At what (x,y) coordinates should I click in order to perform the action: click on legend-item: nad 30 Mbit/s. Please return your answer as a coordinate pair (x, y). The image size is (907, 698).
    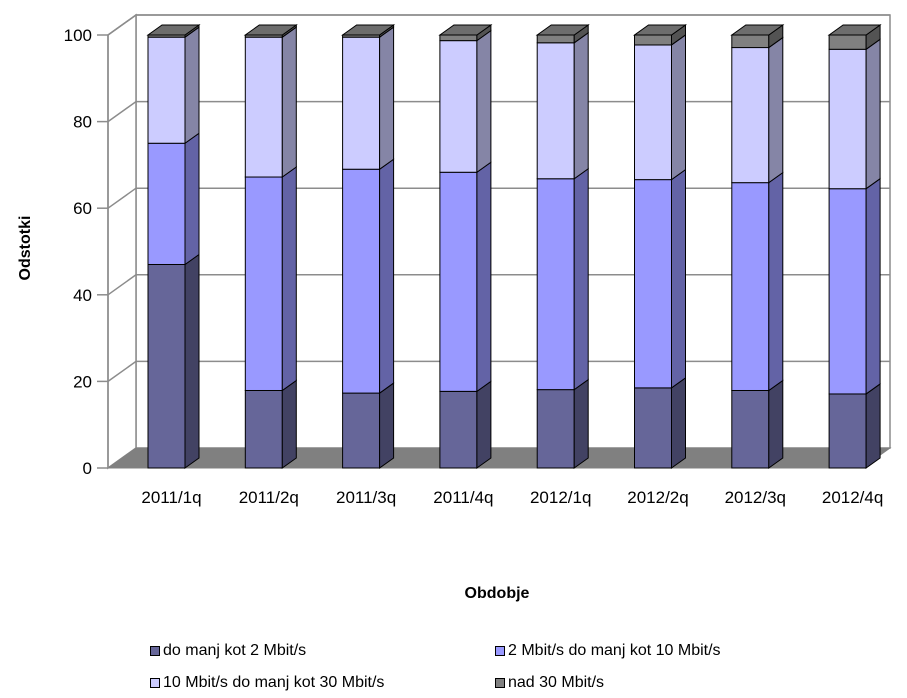
    Looking at the image, I should click on (549, 683).